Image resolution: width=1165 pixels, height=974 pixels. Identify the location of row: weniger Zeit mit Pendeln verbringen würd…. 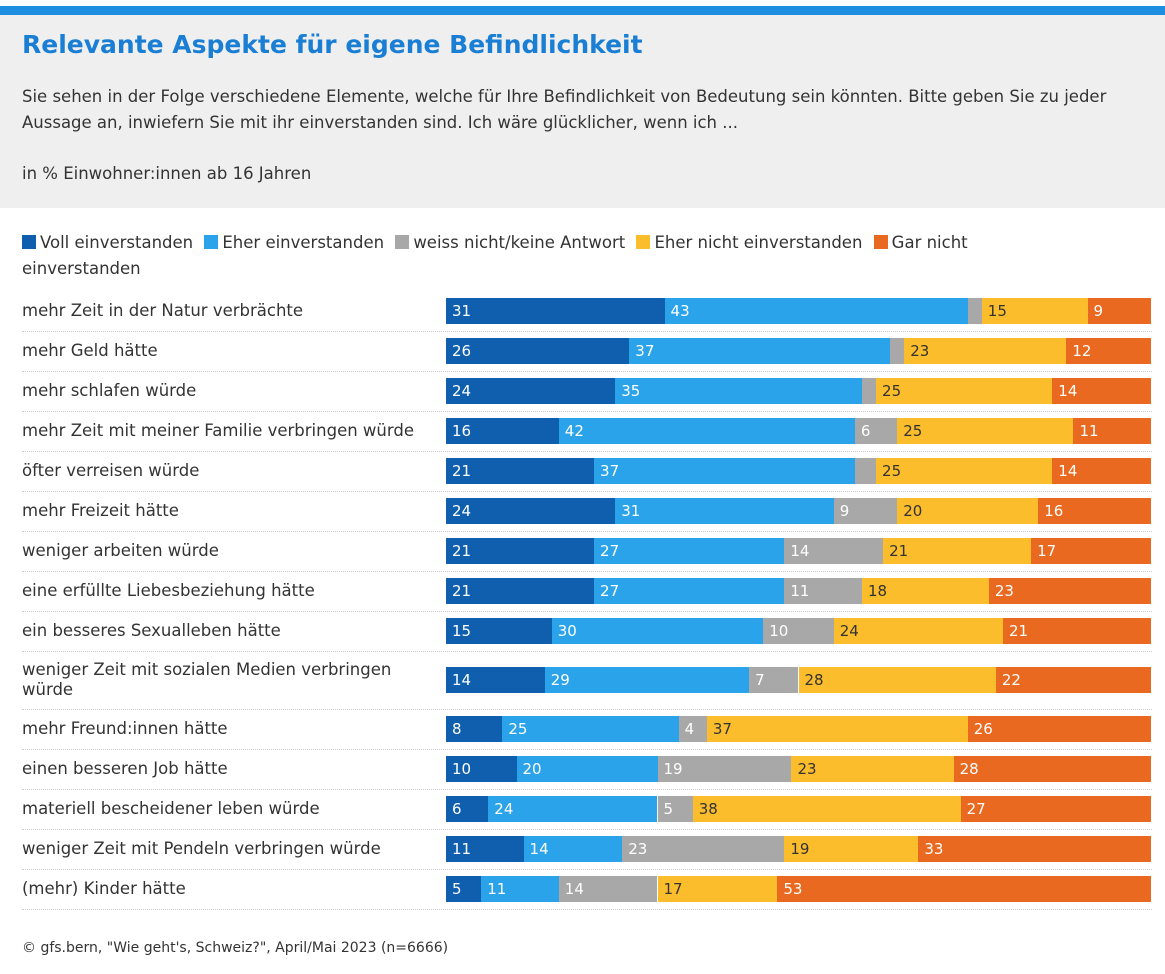
(587, 849).